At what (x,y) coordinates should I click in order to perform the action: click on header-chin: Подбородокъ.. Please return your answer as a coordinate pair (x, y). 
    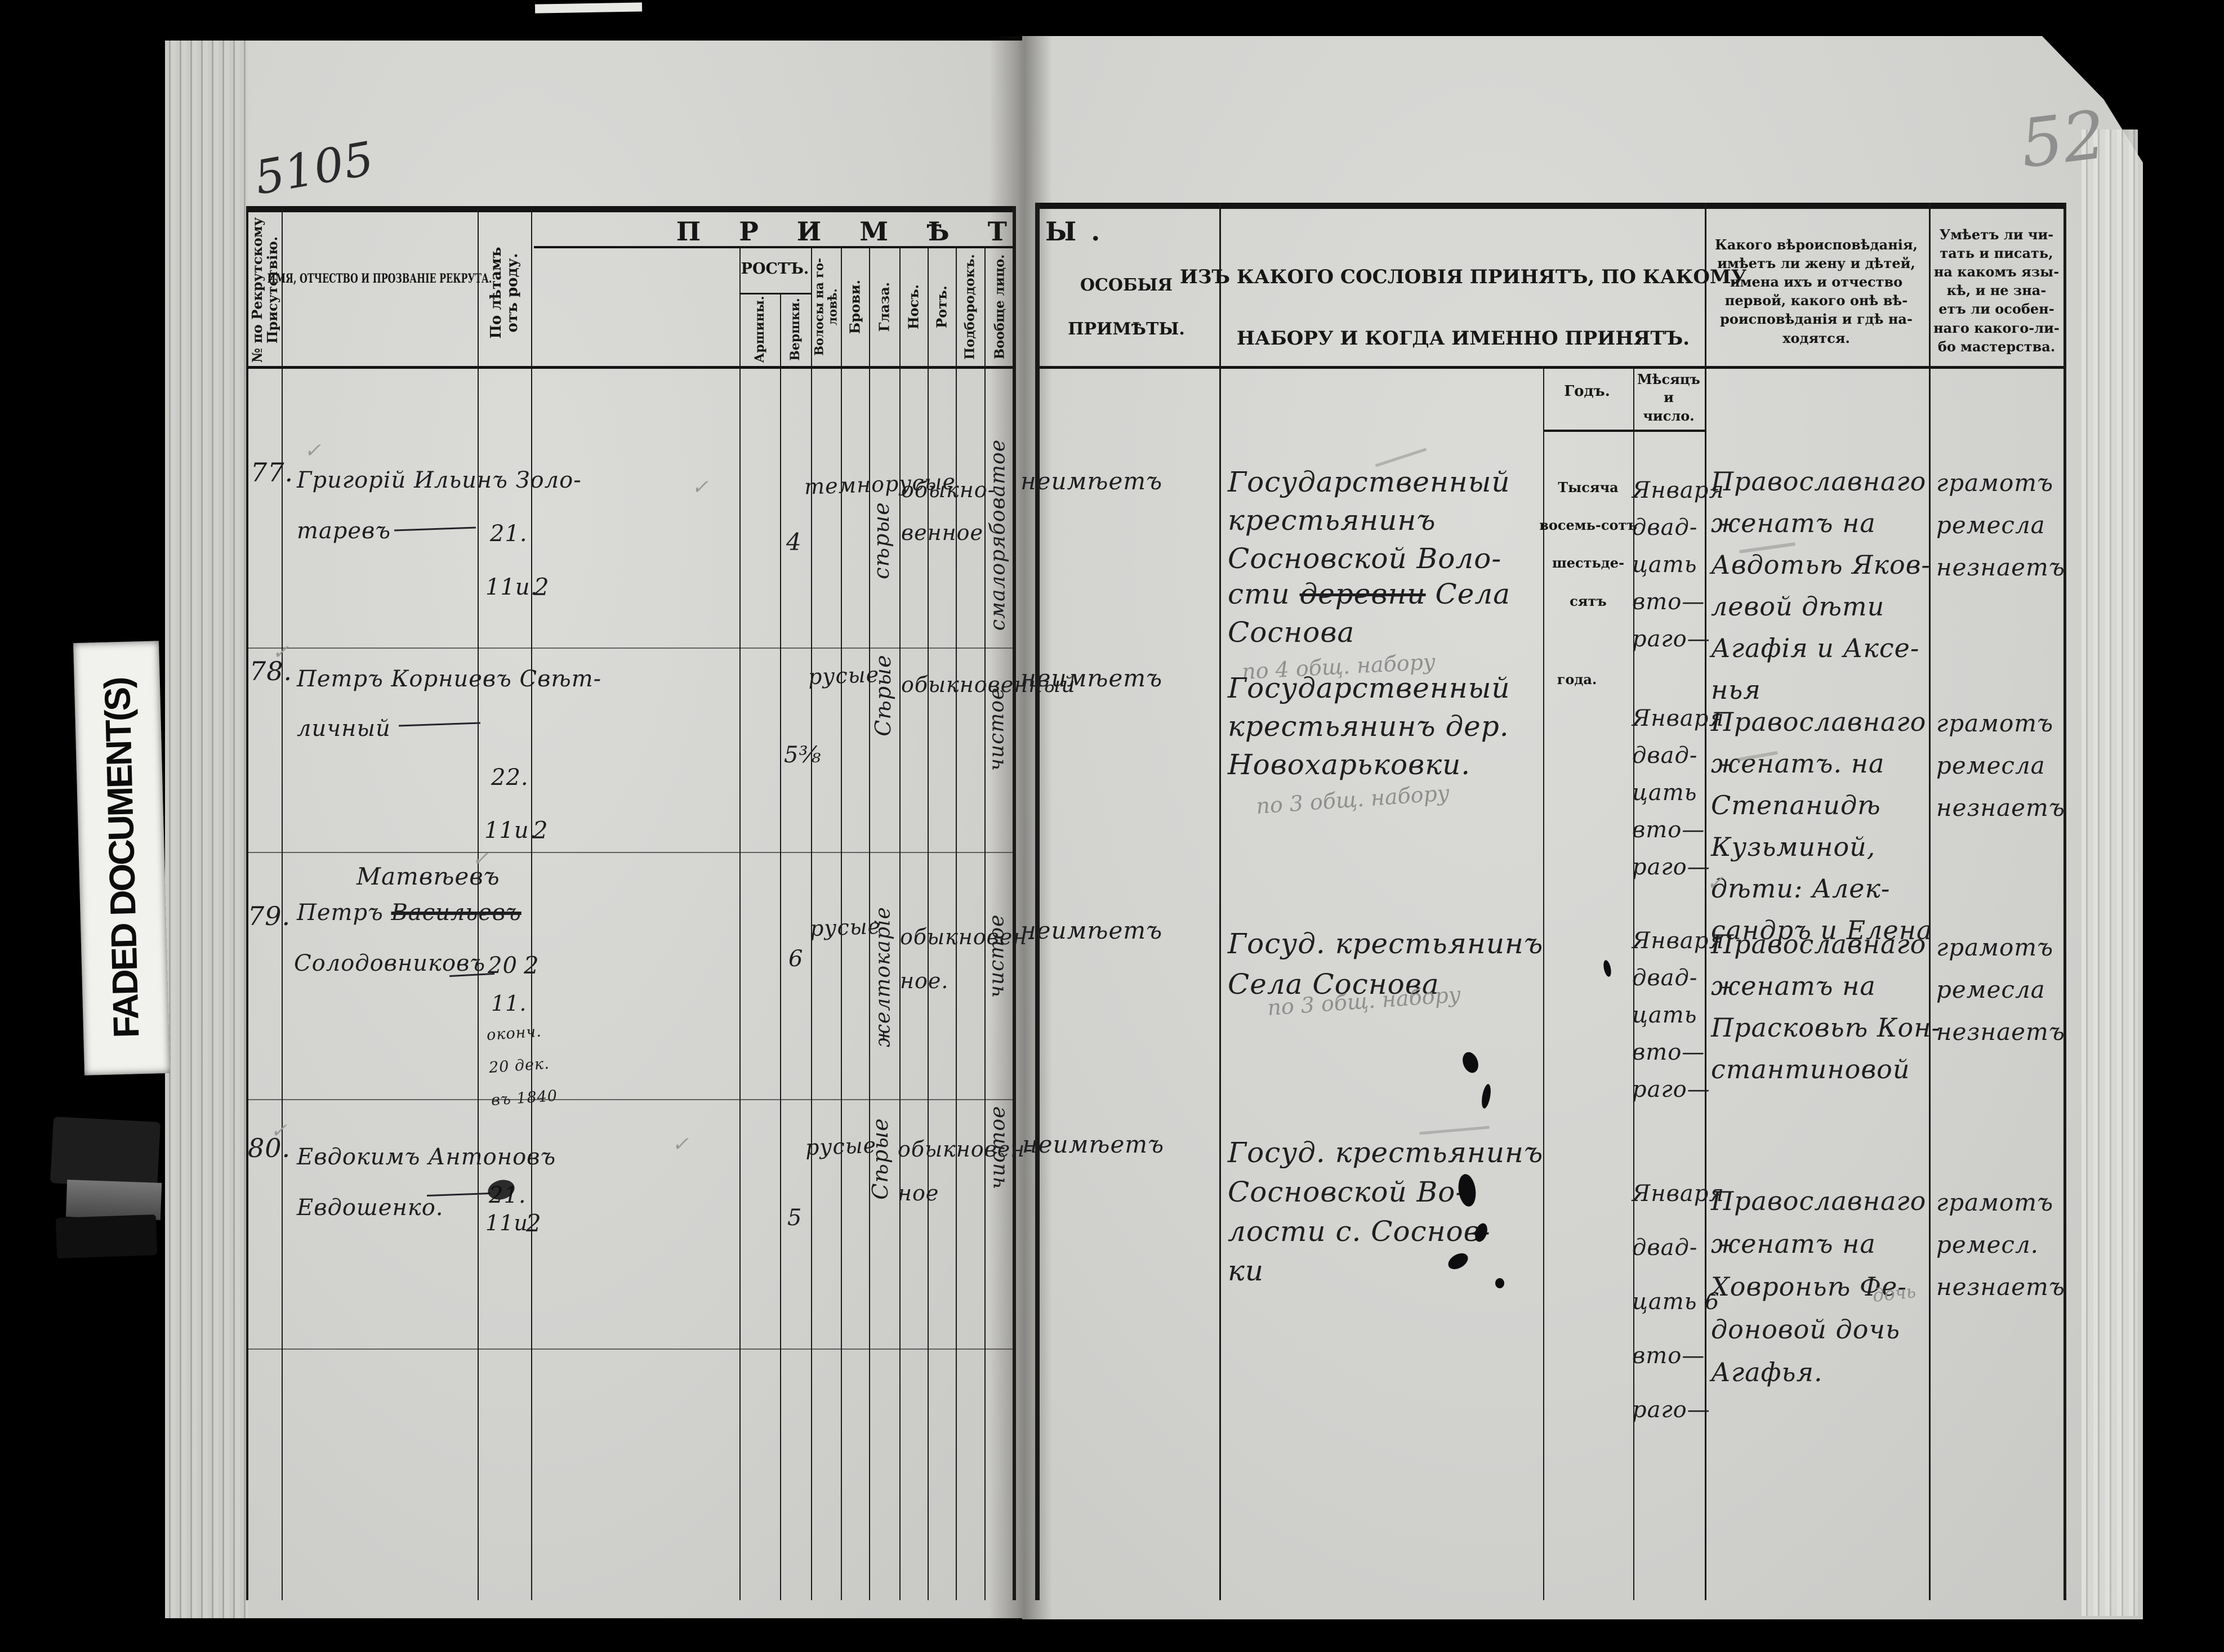
    Looking at the image, I should click on (970, 307).